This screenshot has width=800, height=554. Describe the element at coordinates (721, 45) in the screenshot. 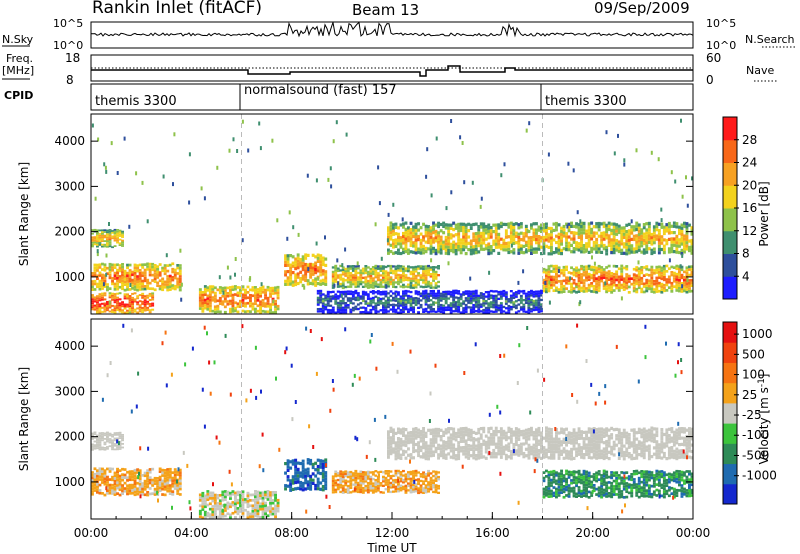

I see `noise-right-tick-low: 10^0` at that location.